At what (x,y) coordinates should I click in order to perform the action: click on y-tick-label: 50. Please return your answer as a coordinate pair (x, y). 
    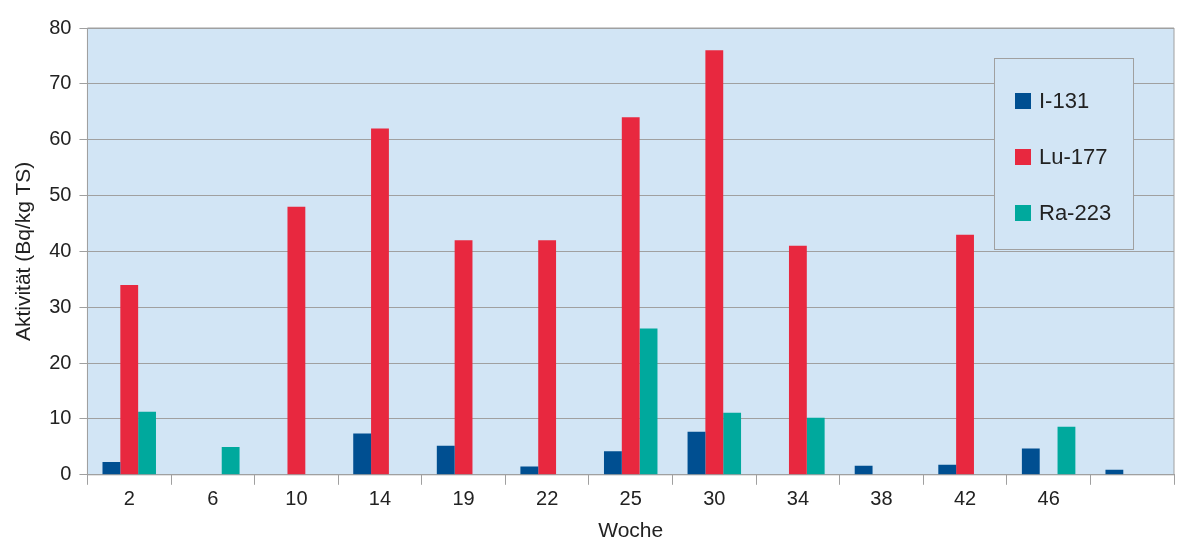
    Looking at the image, I should click on (60, 194).